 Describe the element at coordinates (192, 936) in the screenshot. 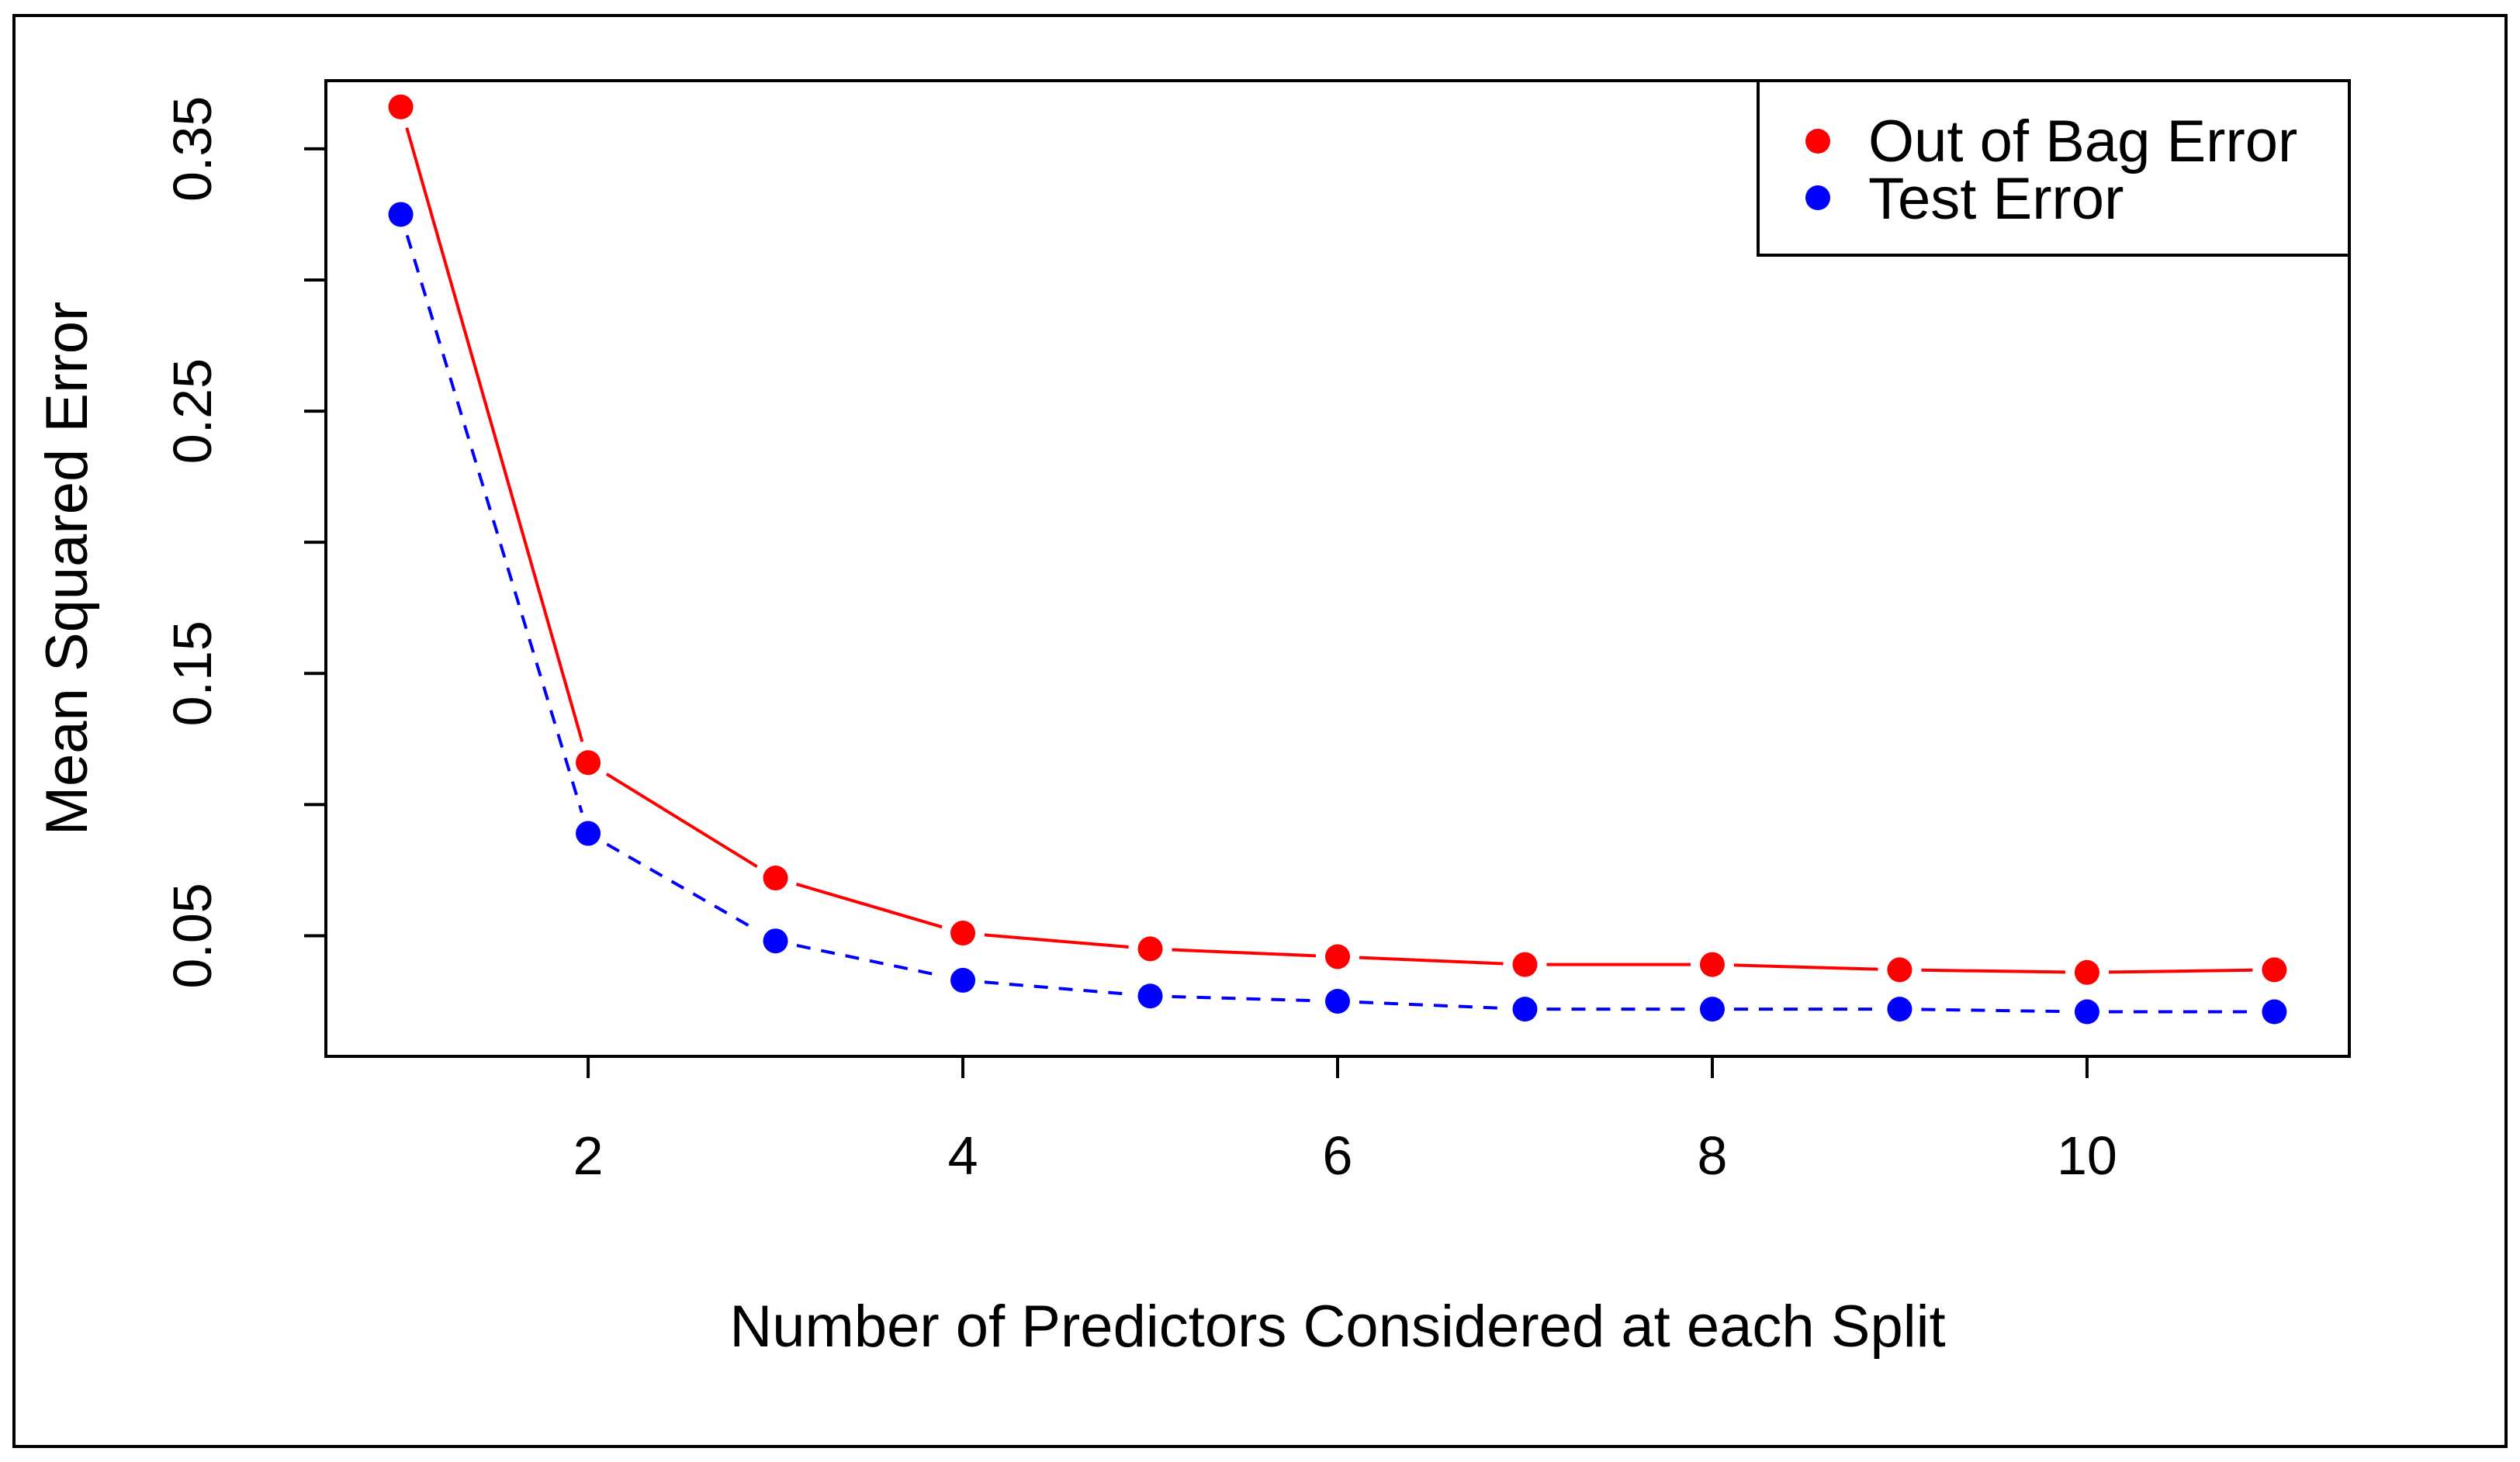

I see `y-tick-label: 0.05` at that location.